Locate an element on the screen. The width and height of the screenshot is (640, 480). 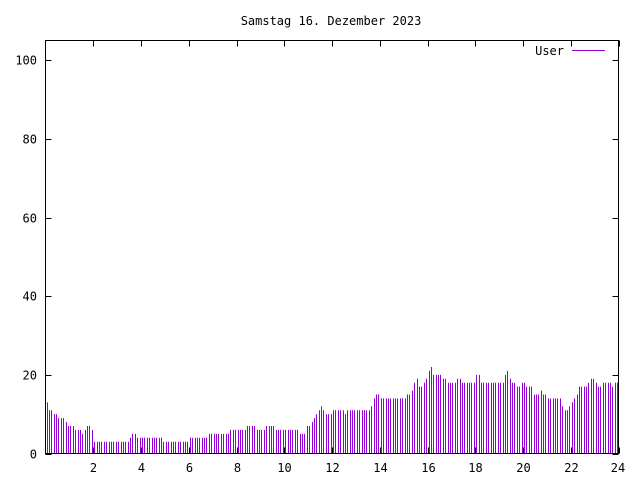
x-tick-label: 8 is located at coordinates (237, 468).